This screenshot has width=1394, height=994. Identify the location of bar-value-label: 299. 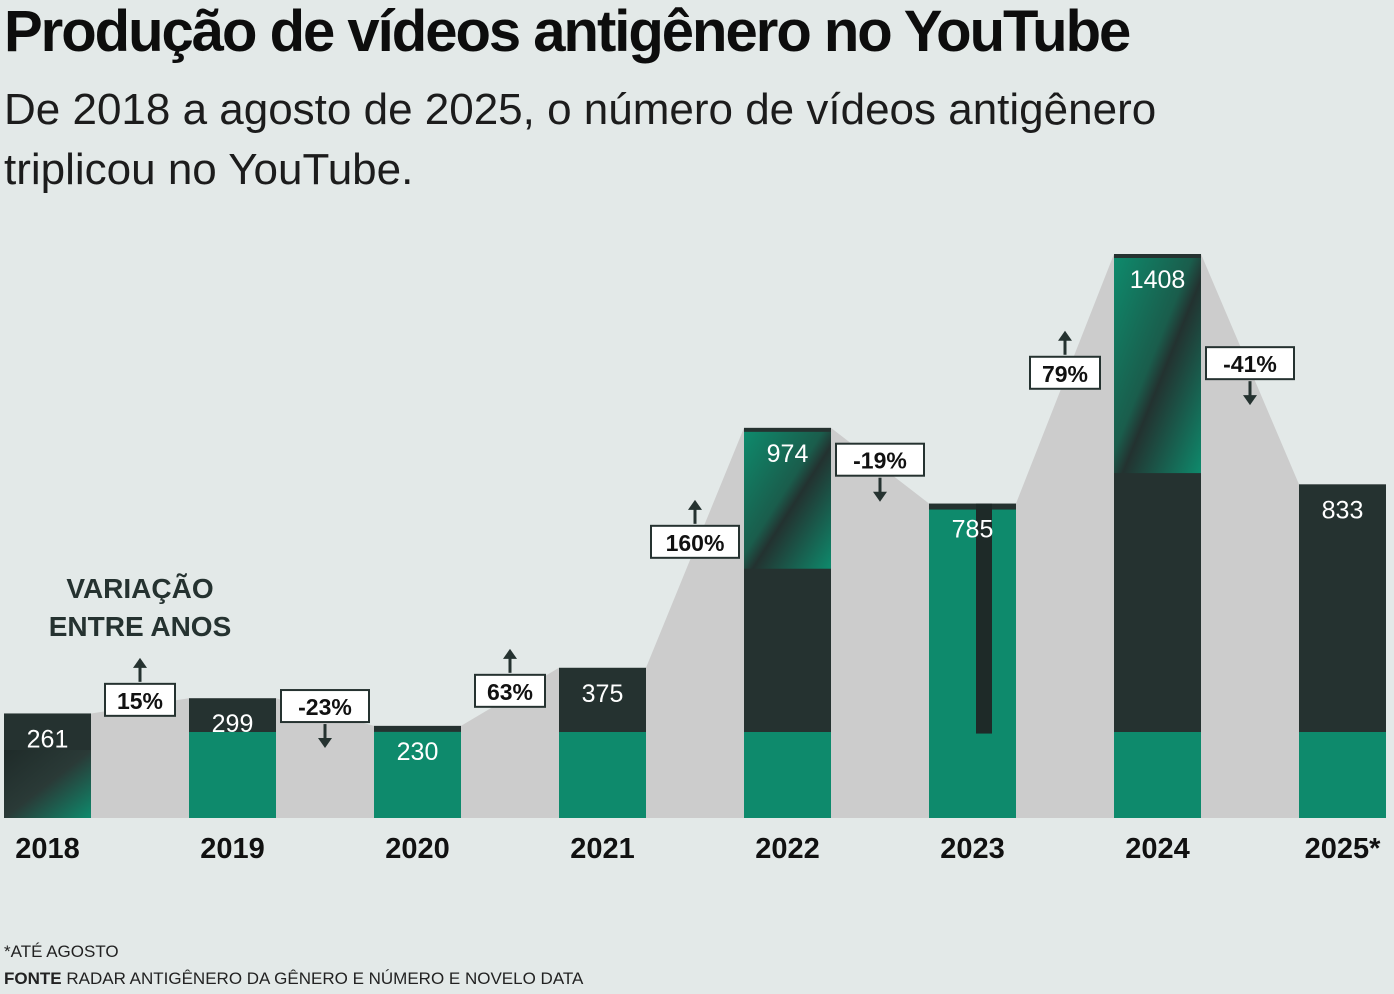
(233, 724).